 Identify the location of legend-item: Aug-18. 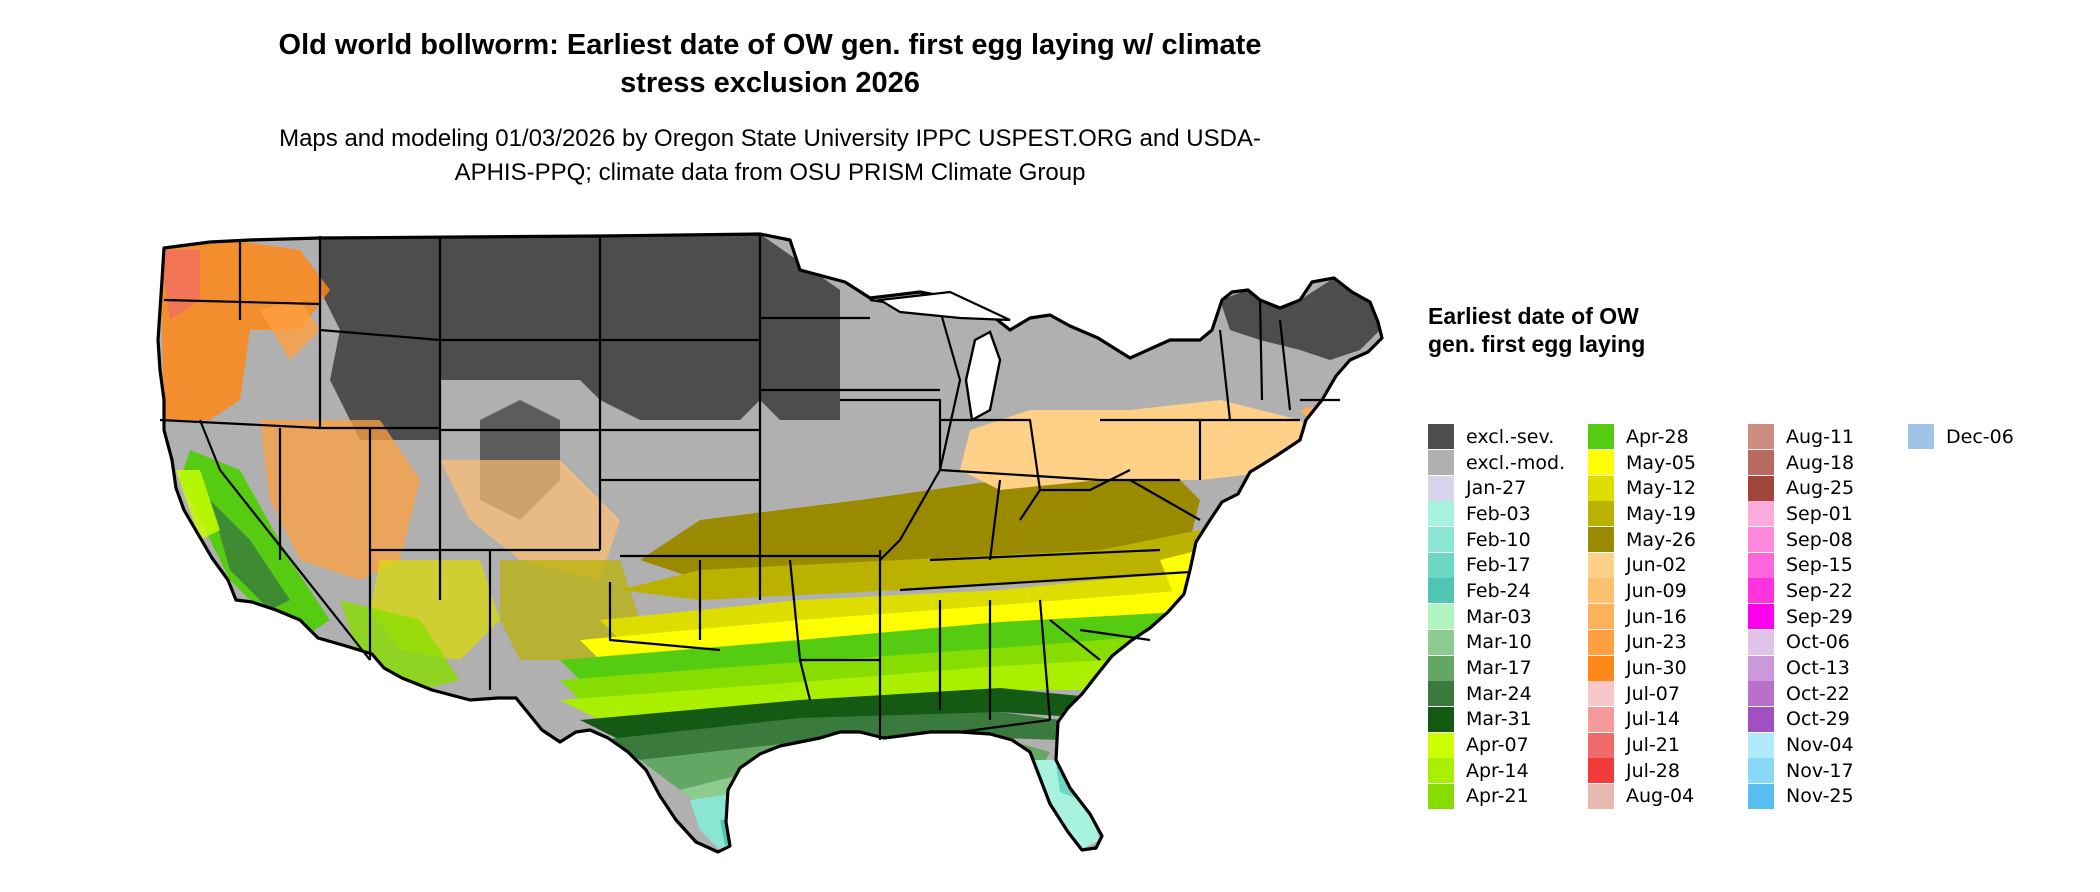
(1828, 463).